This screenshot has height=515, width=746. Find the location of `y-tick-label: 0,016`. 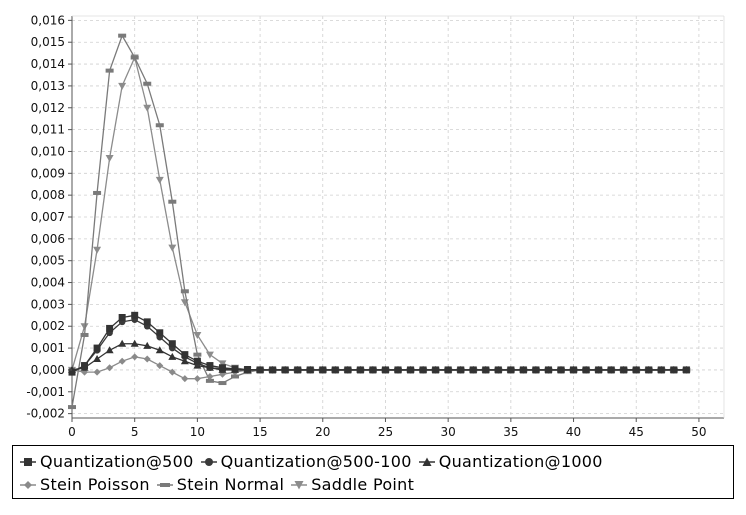

y-tick-label: 0,016 is located at coordinates (48, 20).